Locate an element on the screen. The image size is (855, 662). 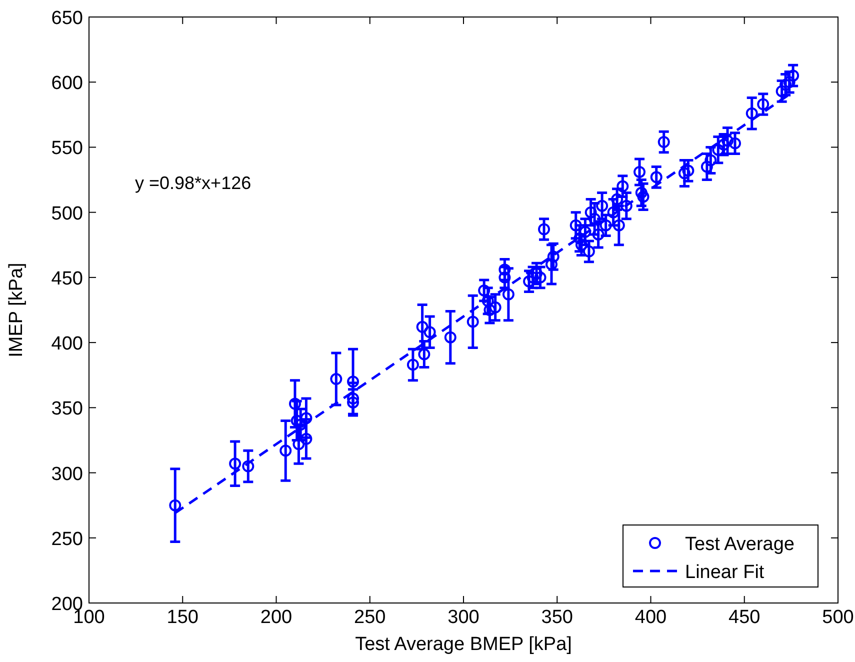
y-tick-label: 550 is located at coordinates (67, 149).